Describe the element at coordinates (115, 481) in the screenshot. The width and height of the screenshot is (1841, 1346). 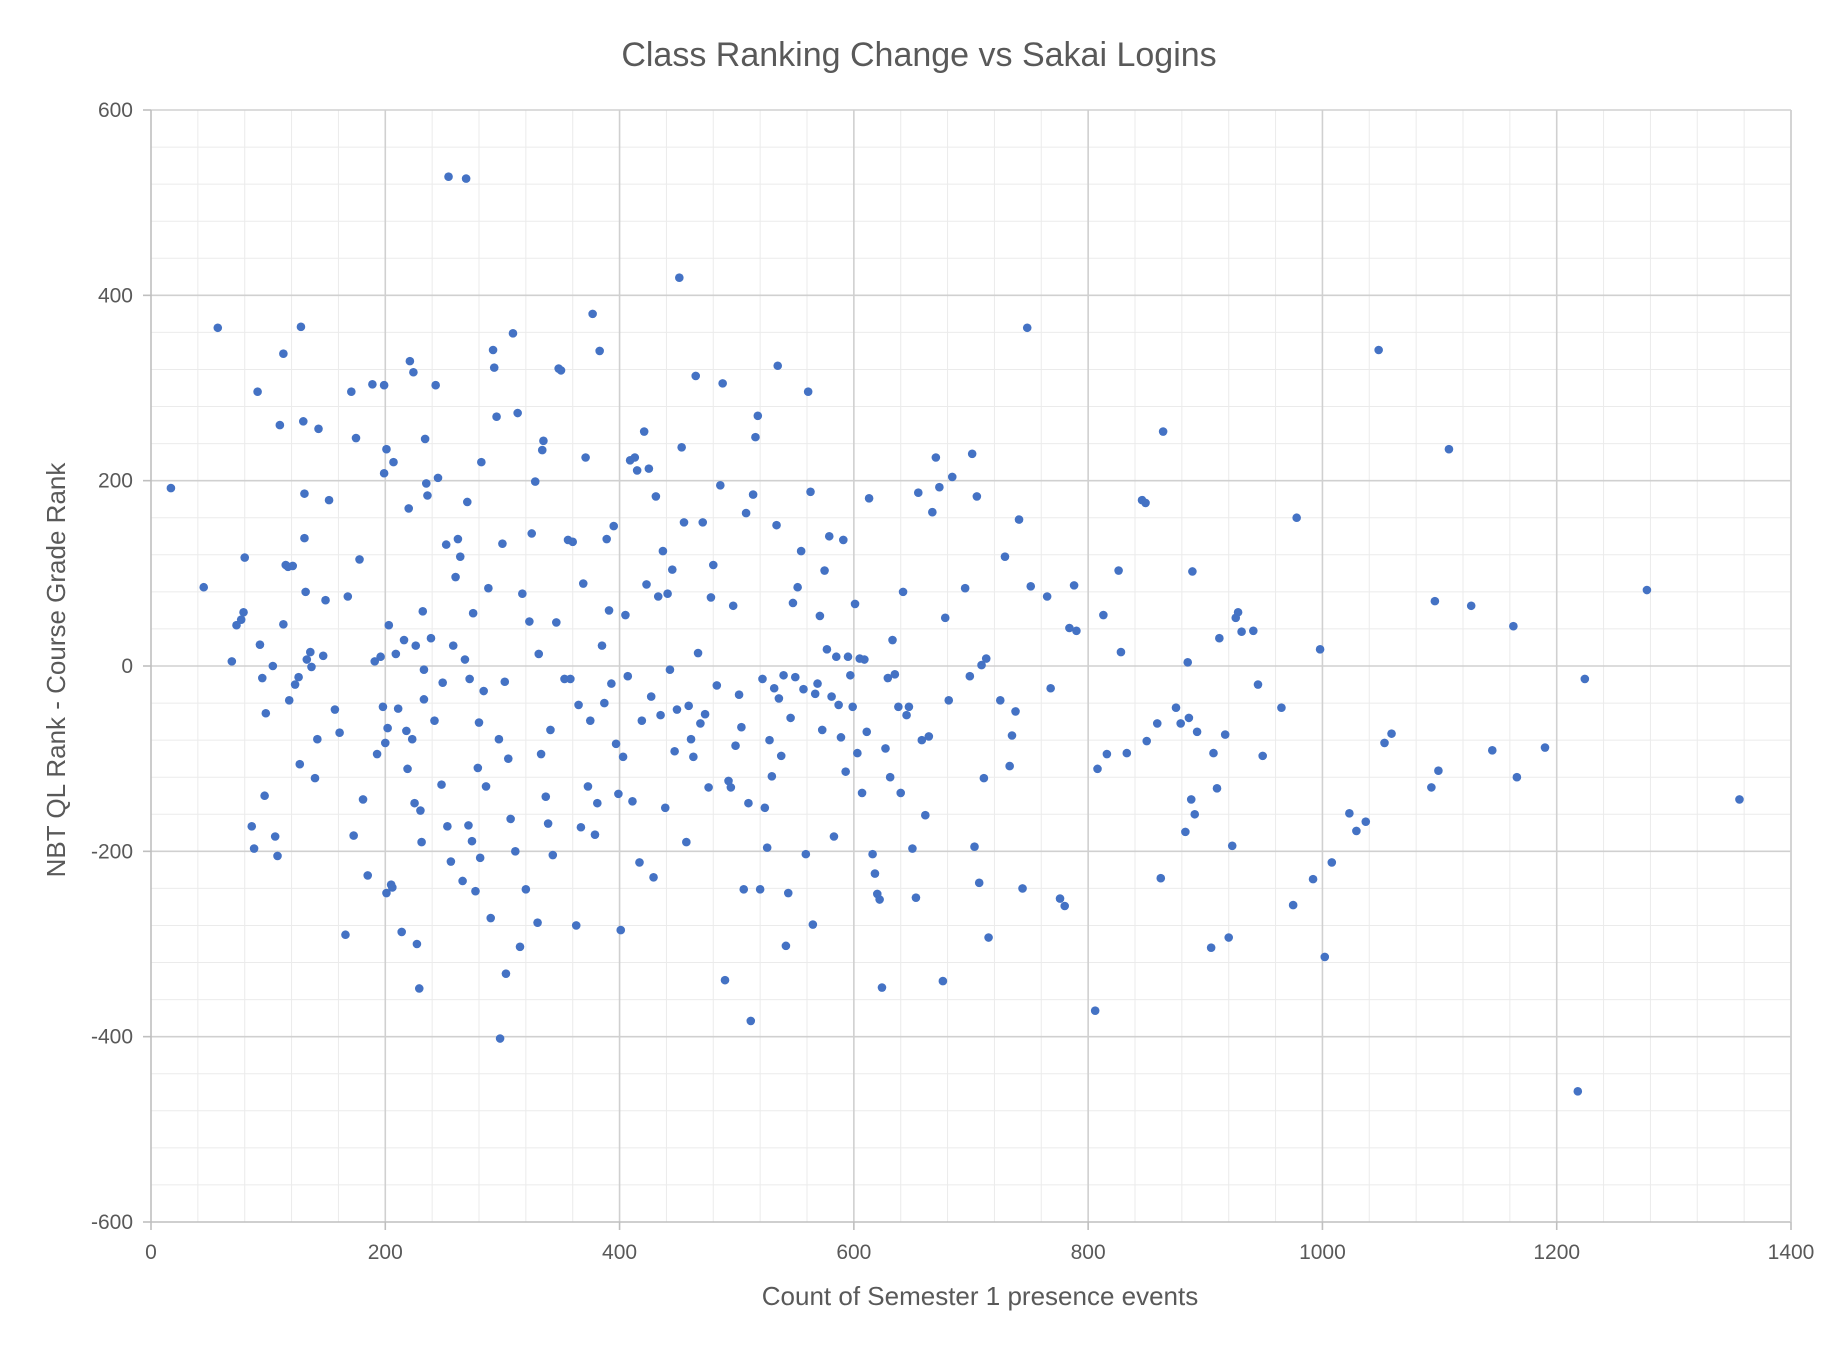
I see `y-tick-label: 200` at that location.